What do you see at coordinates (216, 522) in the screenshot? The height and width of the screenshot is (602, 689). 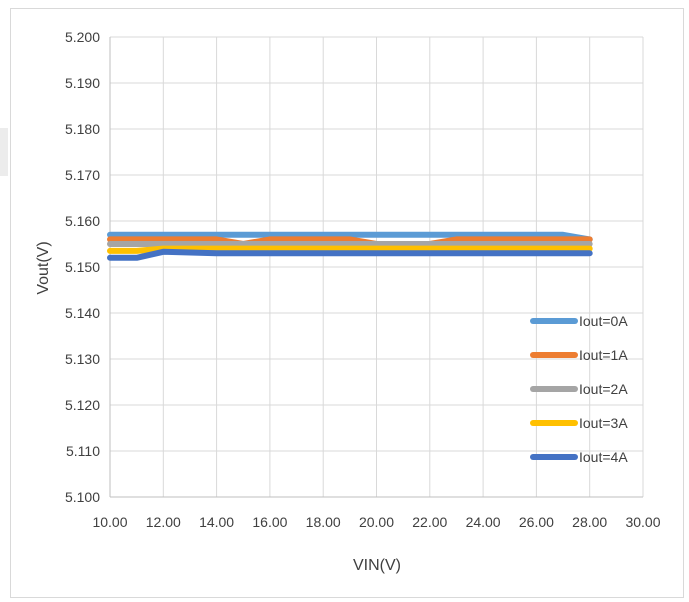 I see `x-tick-label: 14.00` at bounding box center [216, 522].